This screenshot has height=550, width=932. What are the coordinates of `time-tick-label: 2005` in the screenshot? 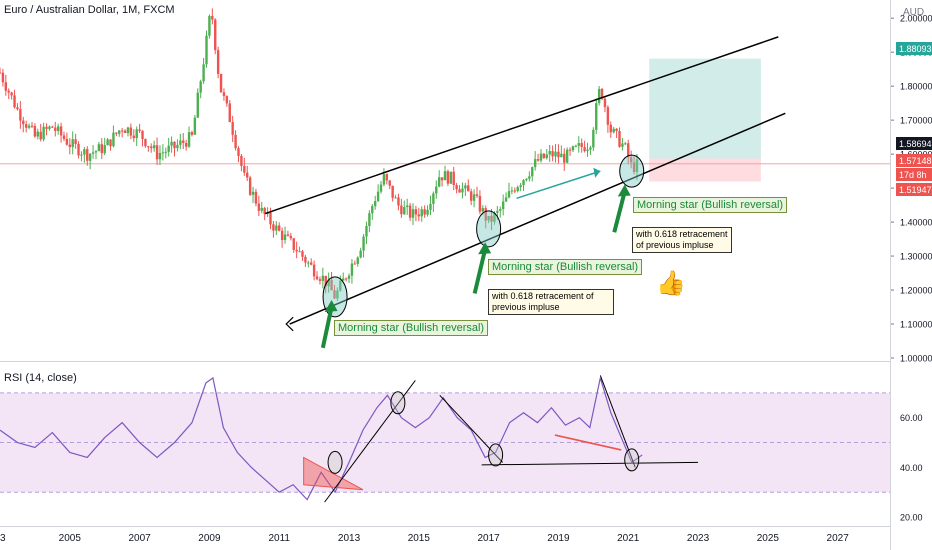 It's located at (70, 538).